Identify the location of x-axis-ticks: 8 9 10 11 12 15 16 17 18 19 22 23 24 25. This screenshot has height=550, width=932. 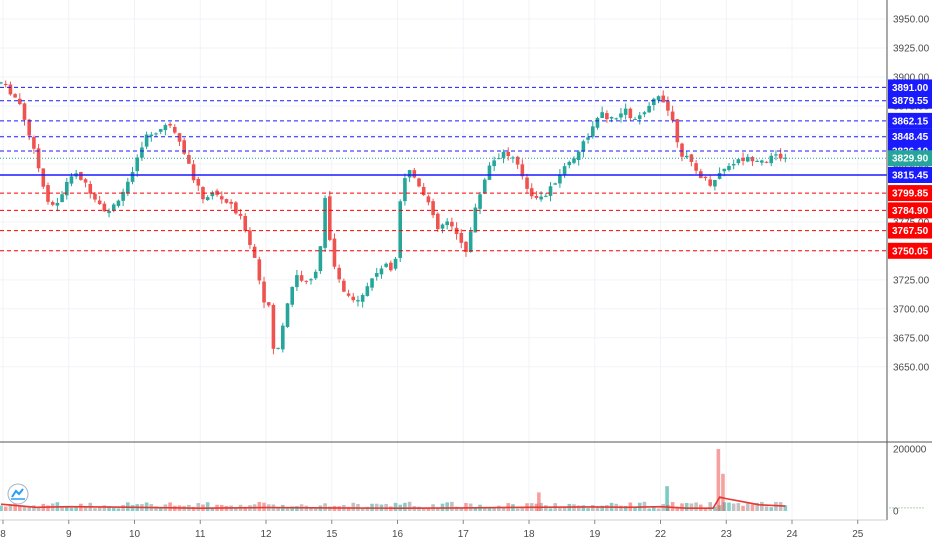
(432, 530).